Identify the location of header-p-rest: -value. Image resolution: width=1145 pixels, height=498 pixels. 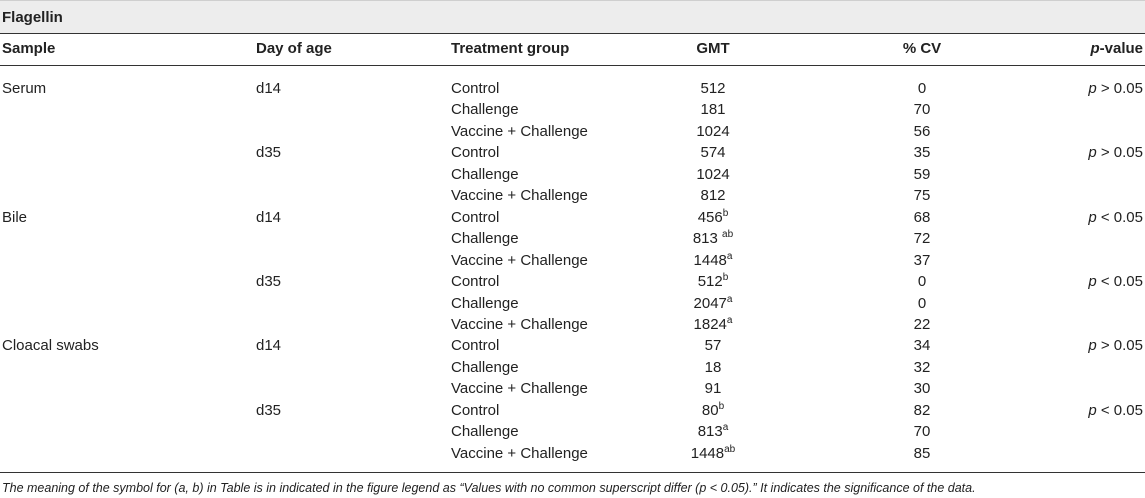
(1121, 48).